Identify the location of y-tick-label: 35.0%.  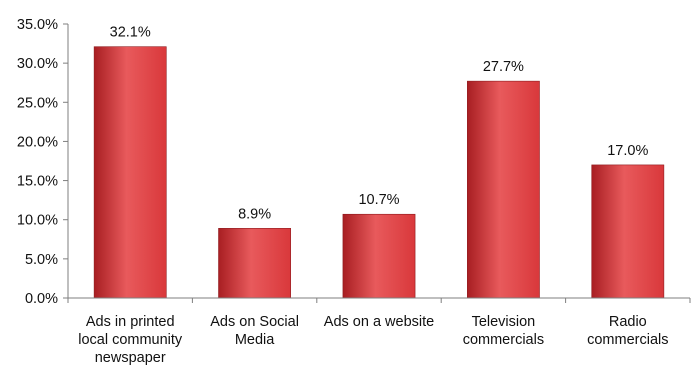
(37, 25).